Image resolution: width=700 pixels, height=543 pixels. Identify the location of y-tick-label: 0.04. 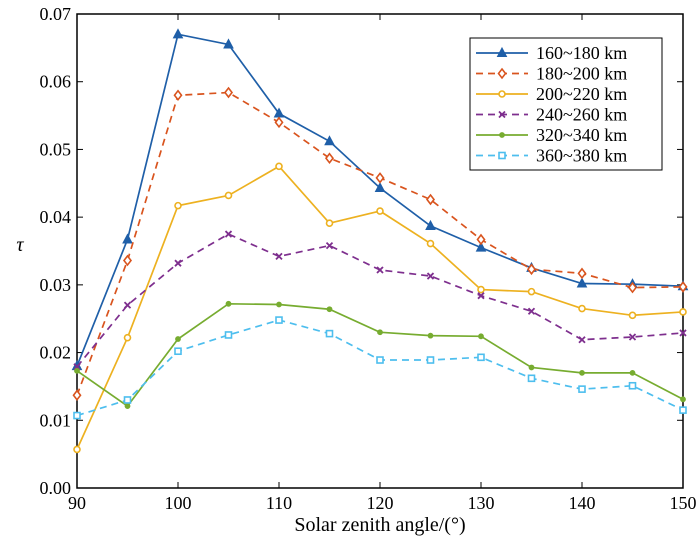
(56, 217).